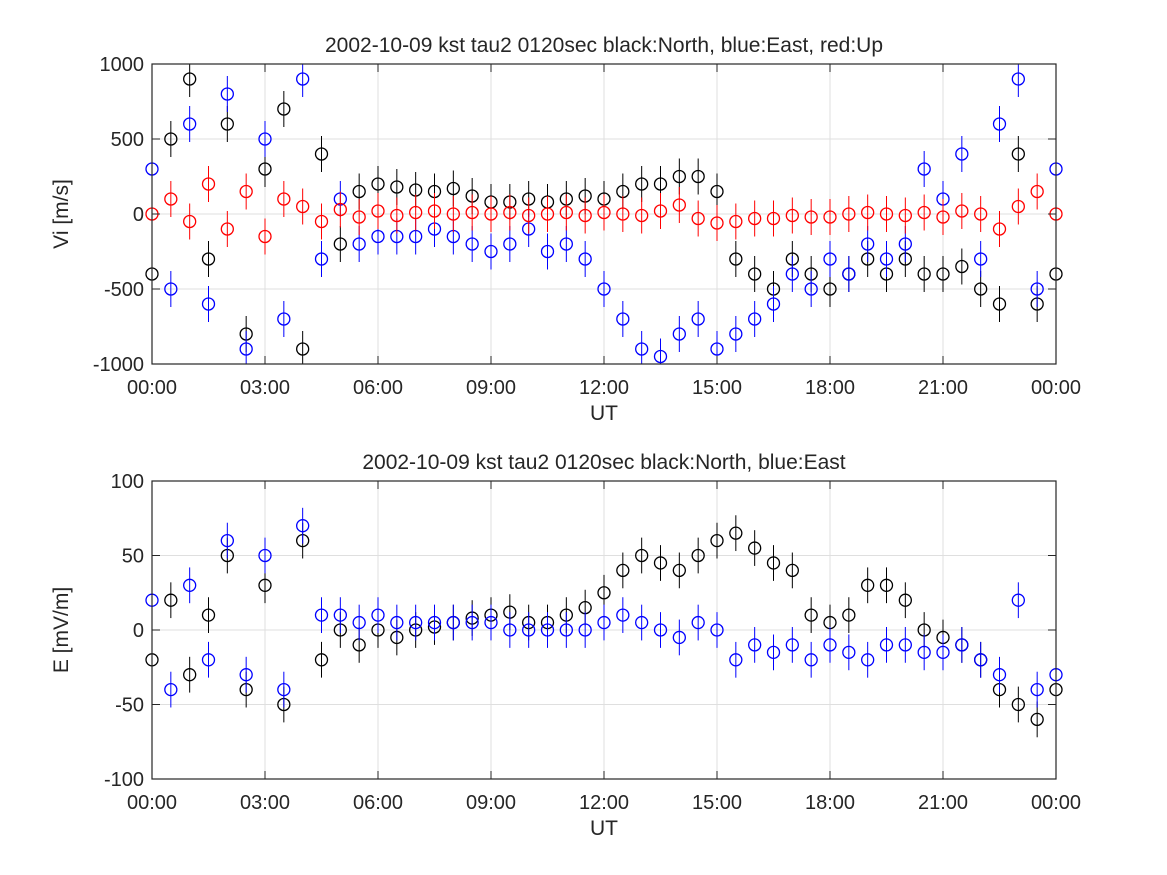 The height and width of the screenshot is (875, 1167). Describe the element at coordinates (127, 140) in the screenshot. I see `y-tick-label: 500` at that location.